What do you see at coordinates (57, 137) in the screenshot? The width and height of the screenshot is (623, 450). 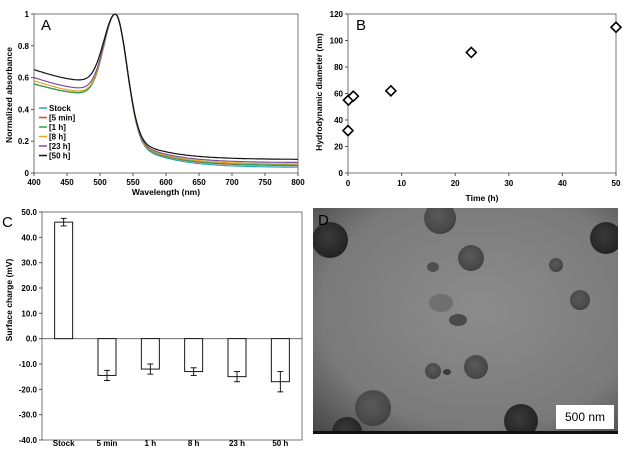 I see `legend-label: [8 h]` at bounding box center [57, 137].